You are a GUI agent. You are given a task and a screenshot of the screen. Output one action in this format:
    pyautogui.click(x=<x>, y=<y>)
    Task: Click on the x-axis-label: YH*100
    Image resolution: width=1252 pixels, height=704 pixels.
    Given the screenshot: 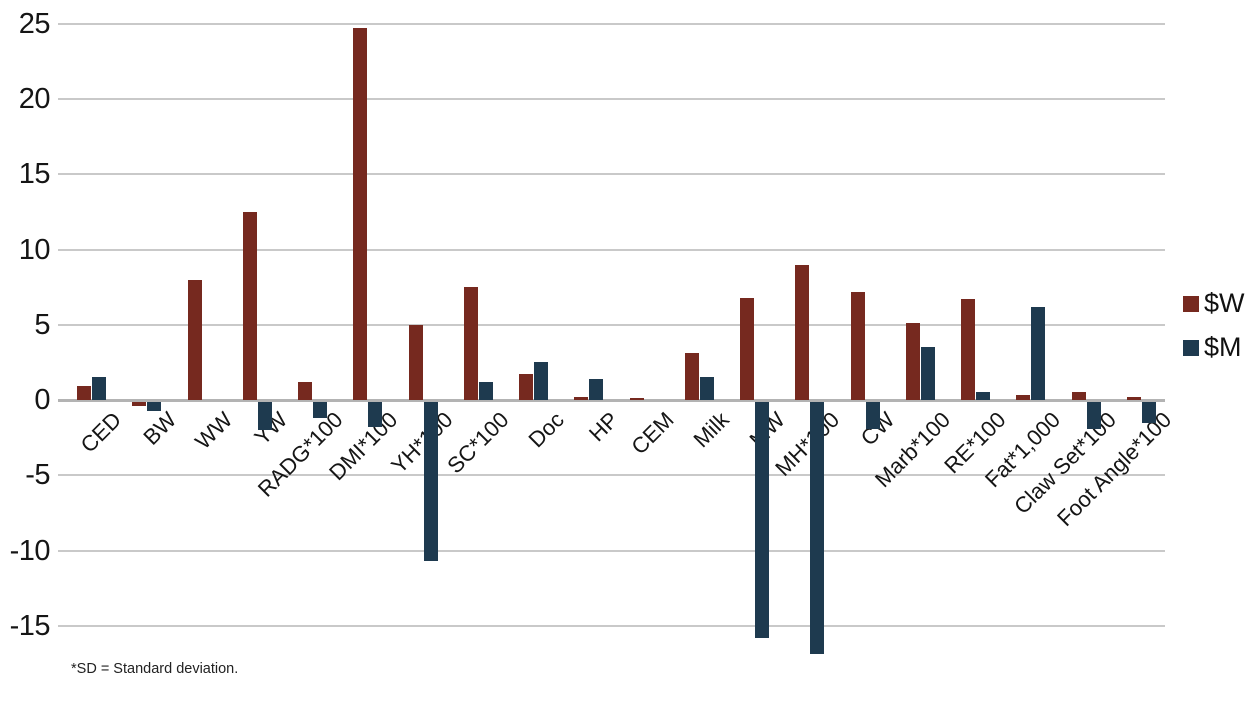 What is the action you would take?
    pyautogui.click(x=422, y=443)
    